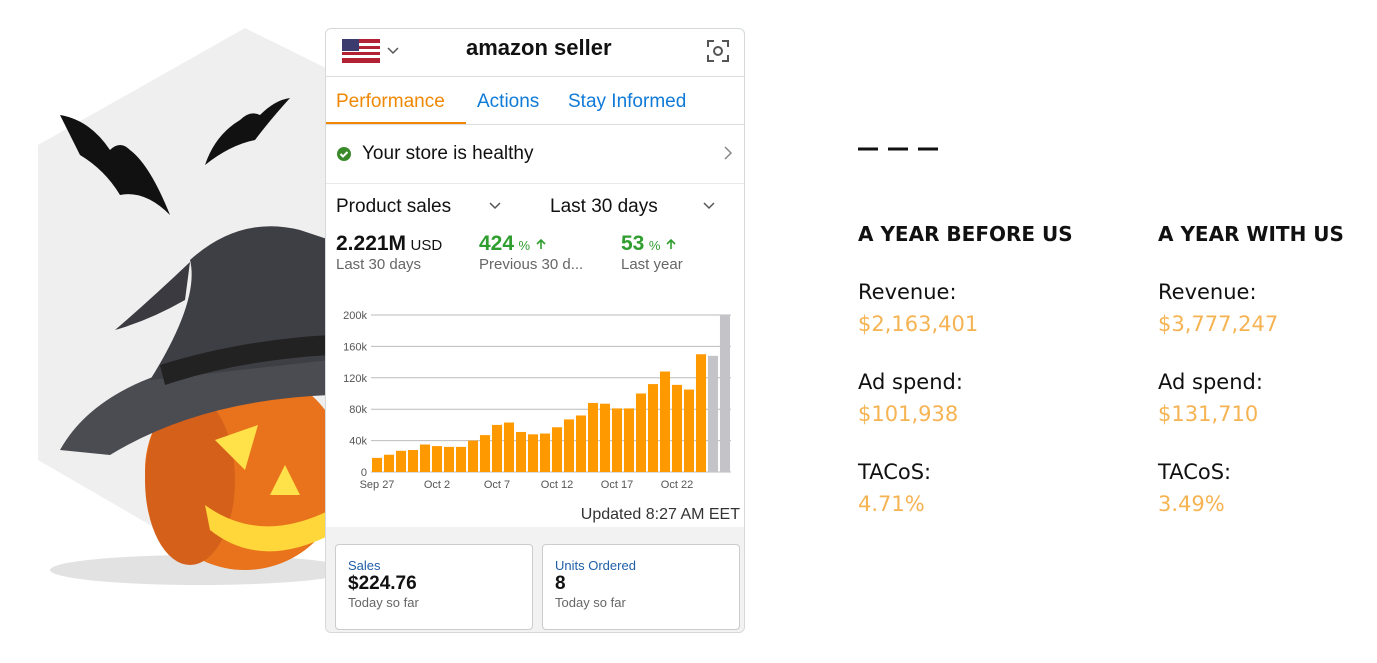 Image resolution: width=1377 pixels, height=663 pixels. What do you see at coordinates (497, 485) in the screenshot?
I see `x-tick-label: Oct 7` at bounding box center [497, 485].